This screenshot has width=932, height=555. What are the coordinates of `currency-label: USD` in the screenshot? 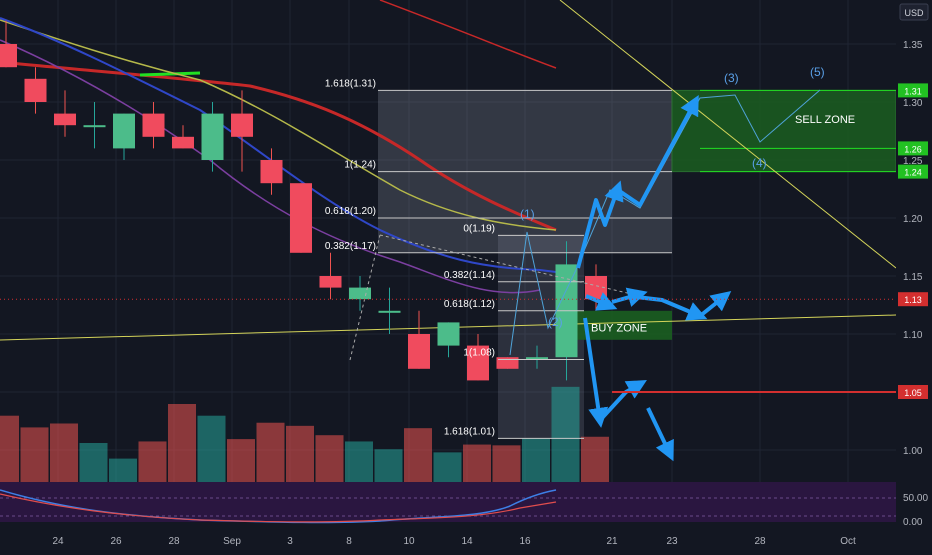 It's located at (914, 13).